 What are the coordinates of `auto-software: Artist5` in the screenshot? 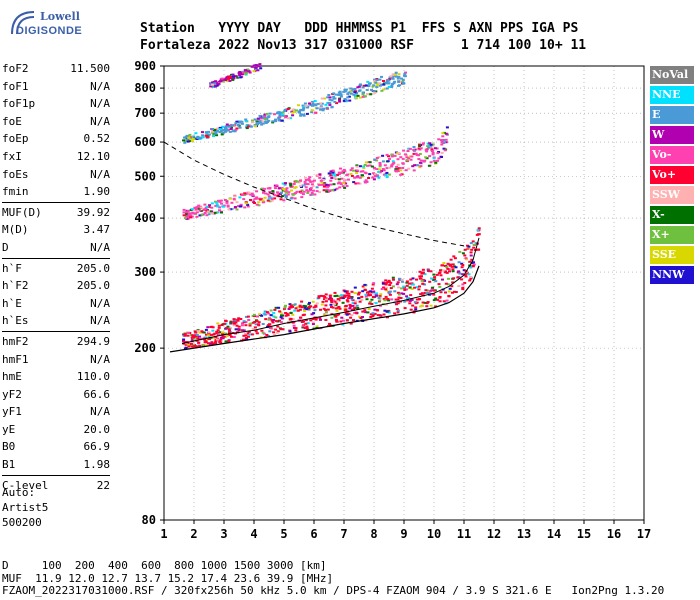 It's located at (25, 507).